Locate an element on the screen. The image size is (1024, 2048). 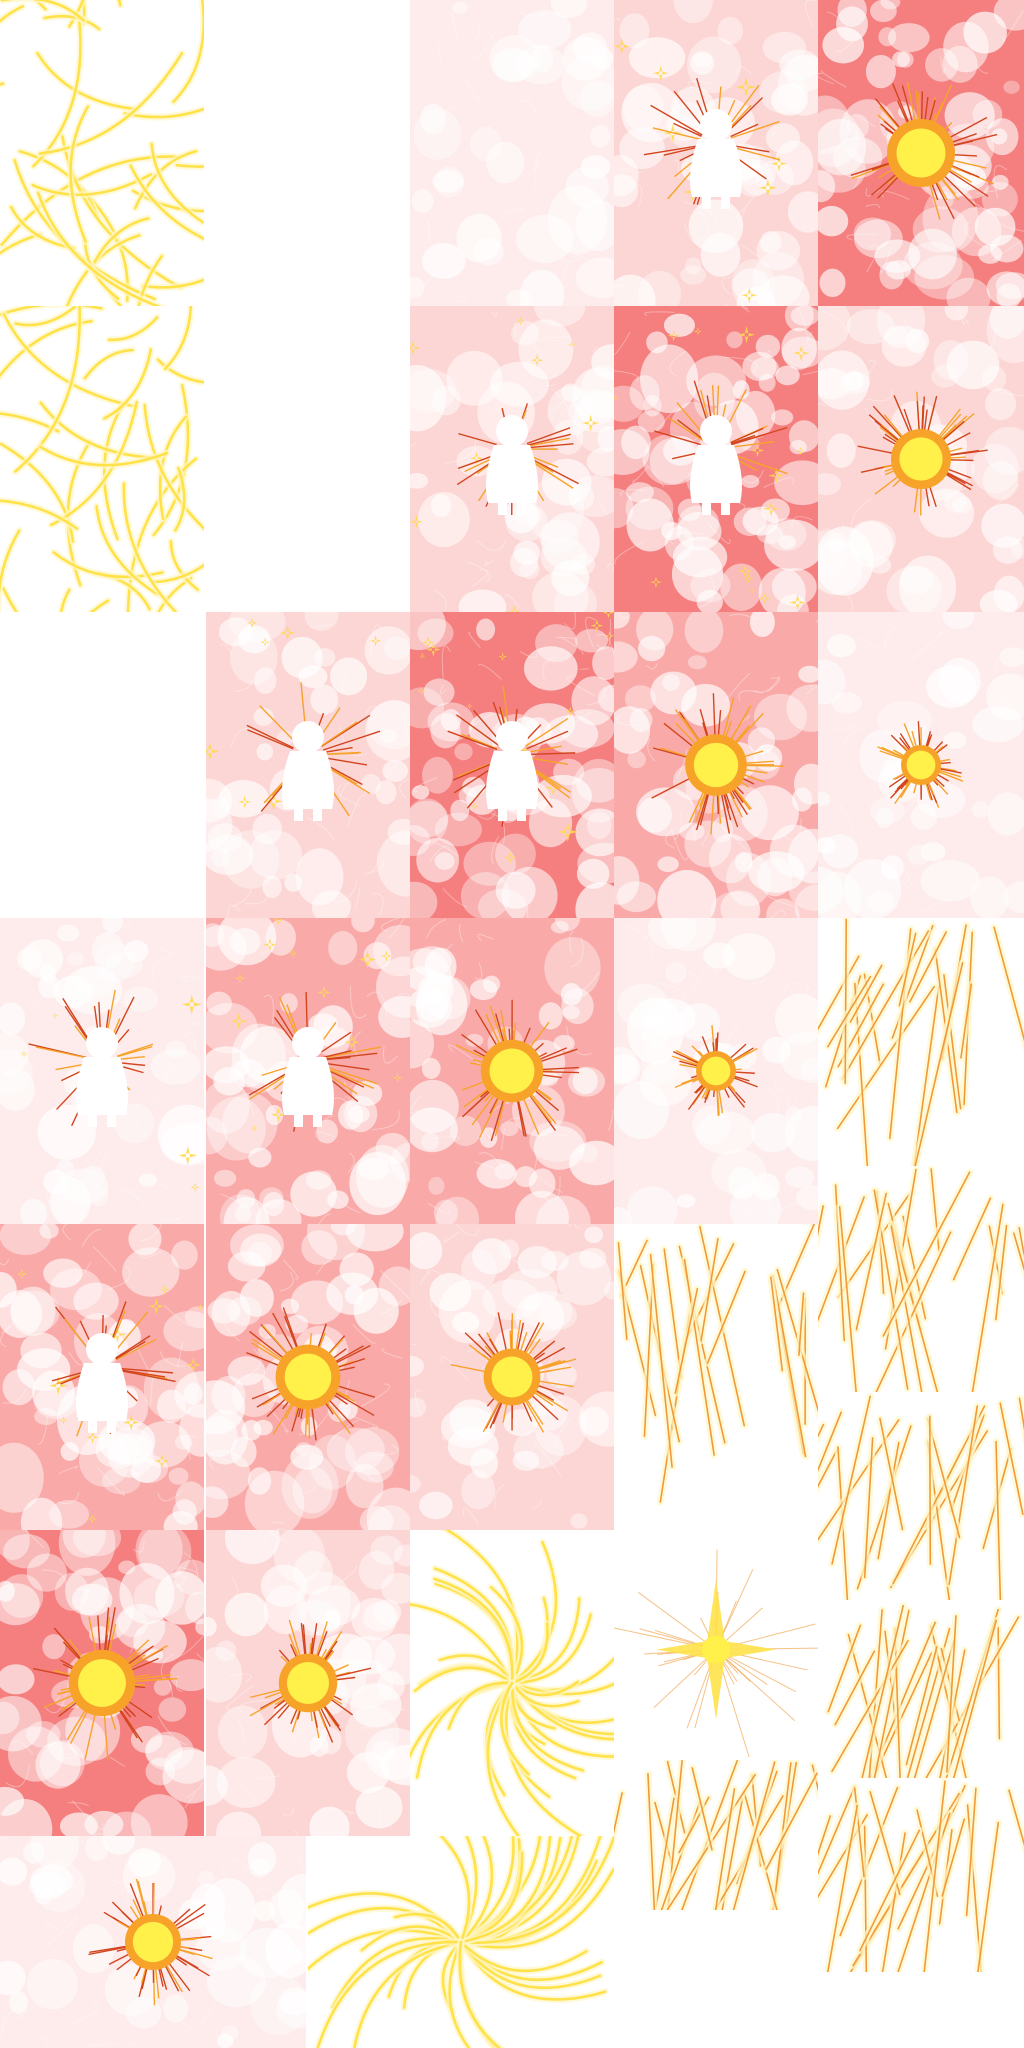
character-silhouette is located at coordinates (102, 1383).